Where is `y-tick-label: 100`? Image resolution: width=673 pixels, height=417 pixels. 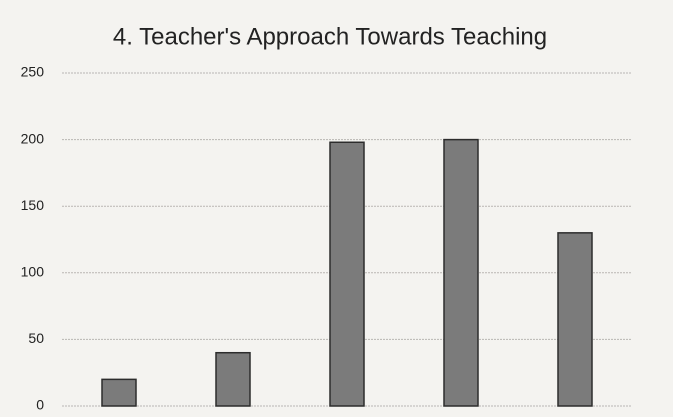
y-tick-label: 100 is located at coordinates (33, 272).